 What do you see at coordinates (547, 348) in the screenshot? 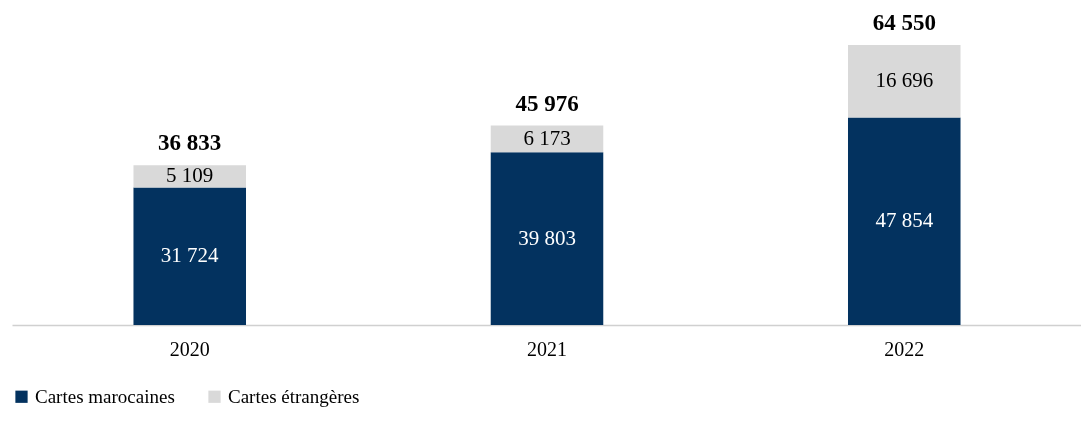
I see `x-tick-label: 2021` at bounding box center [547, 348].